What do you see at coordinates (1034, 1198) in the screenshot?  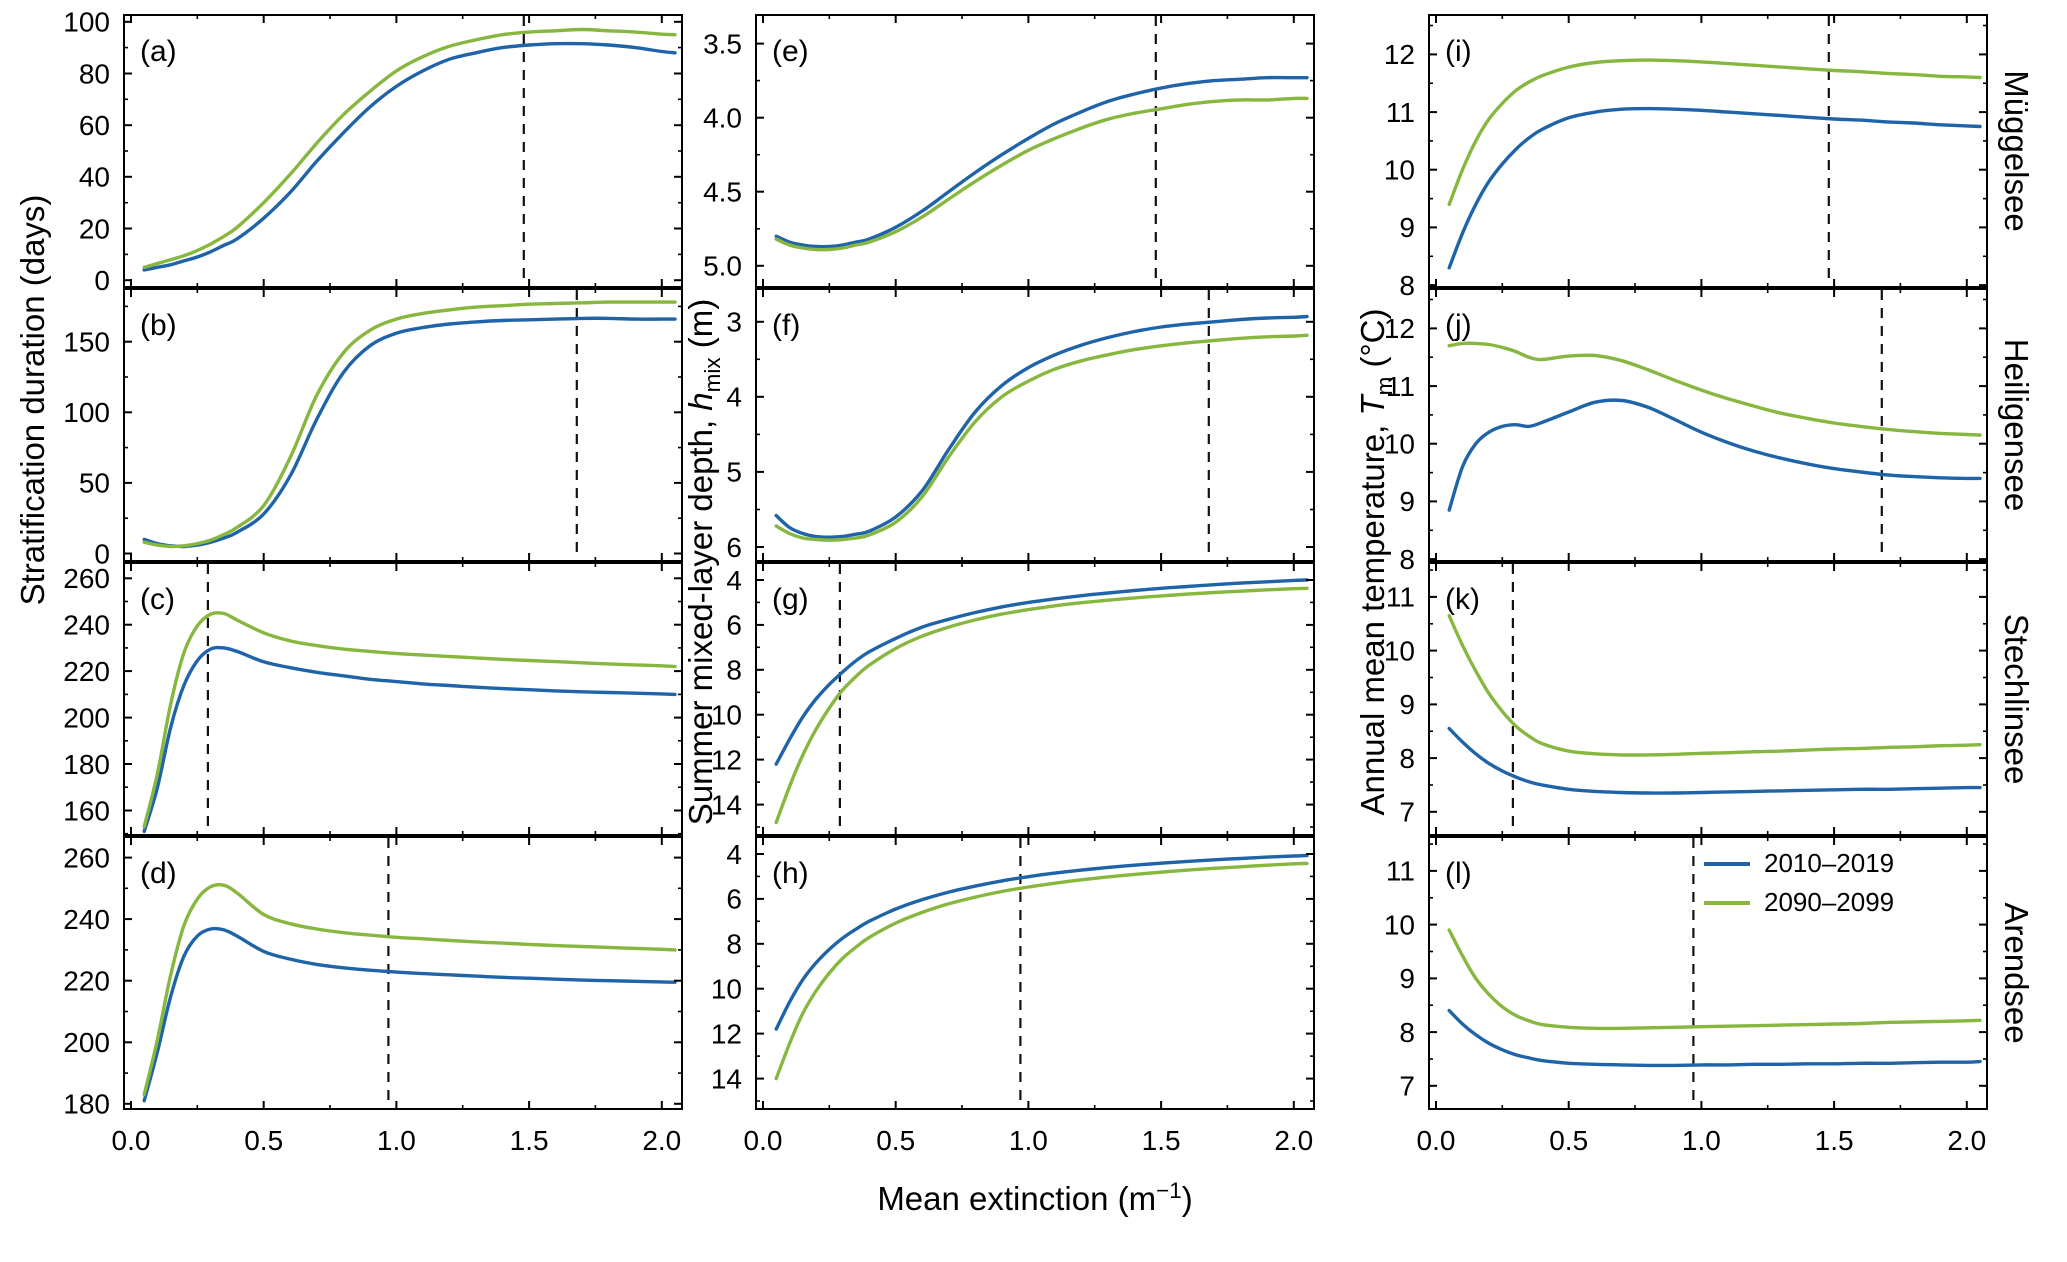 I see `x-axis-label-mean-extinction: Mean extinction (m−1)` at bounding box center [1034, 1198].